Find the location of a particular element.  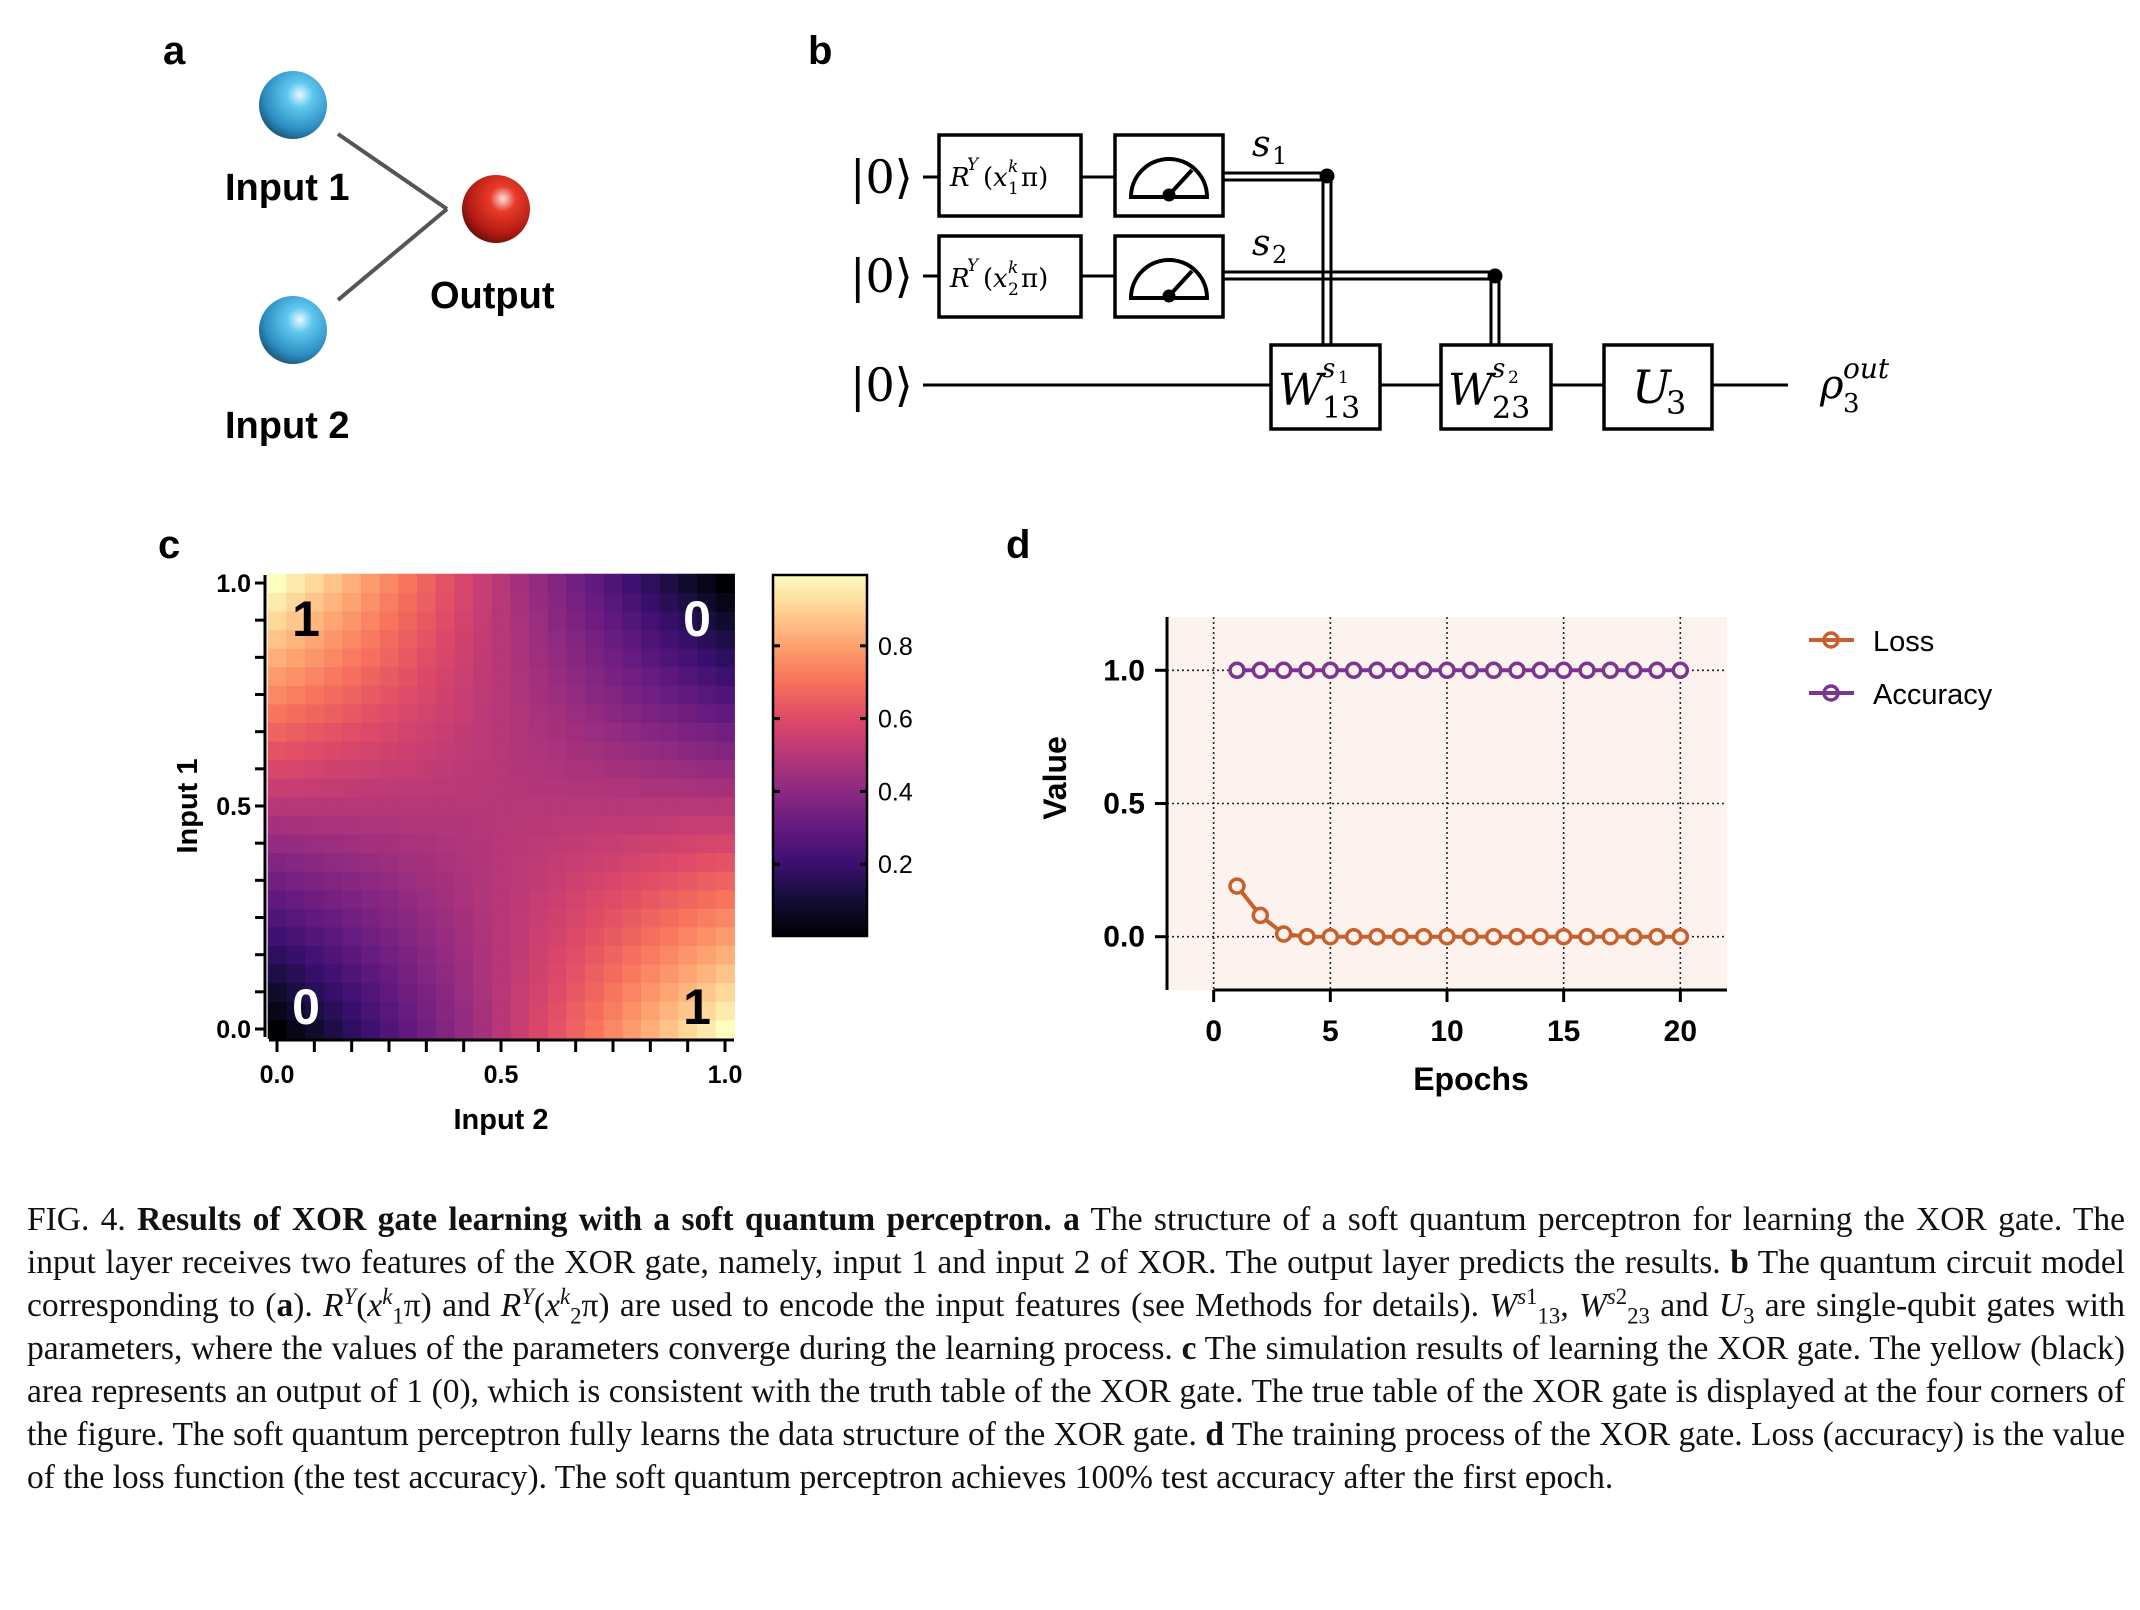

caption-text: , is located at coordinates (1569, 1305).